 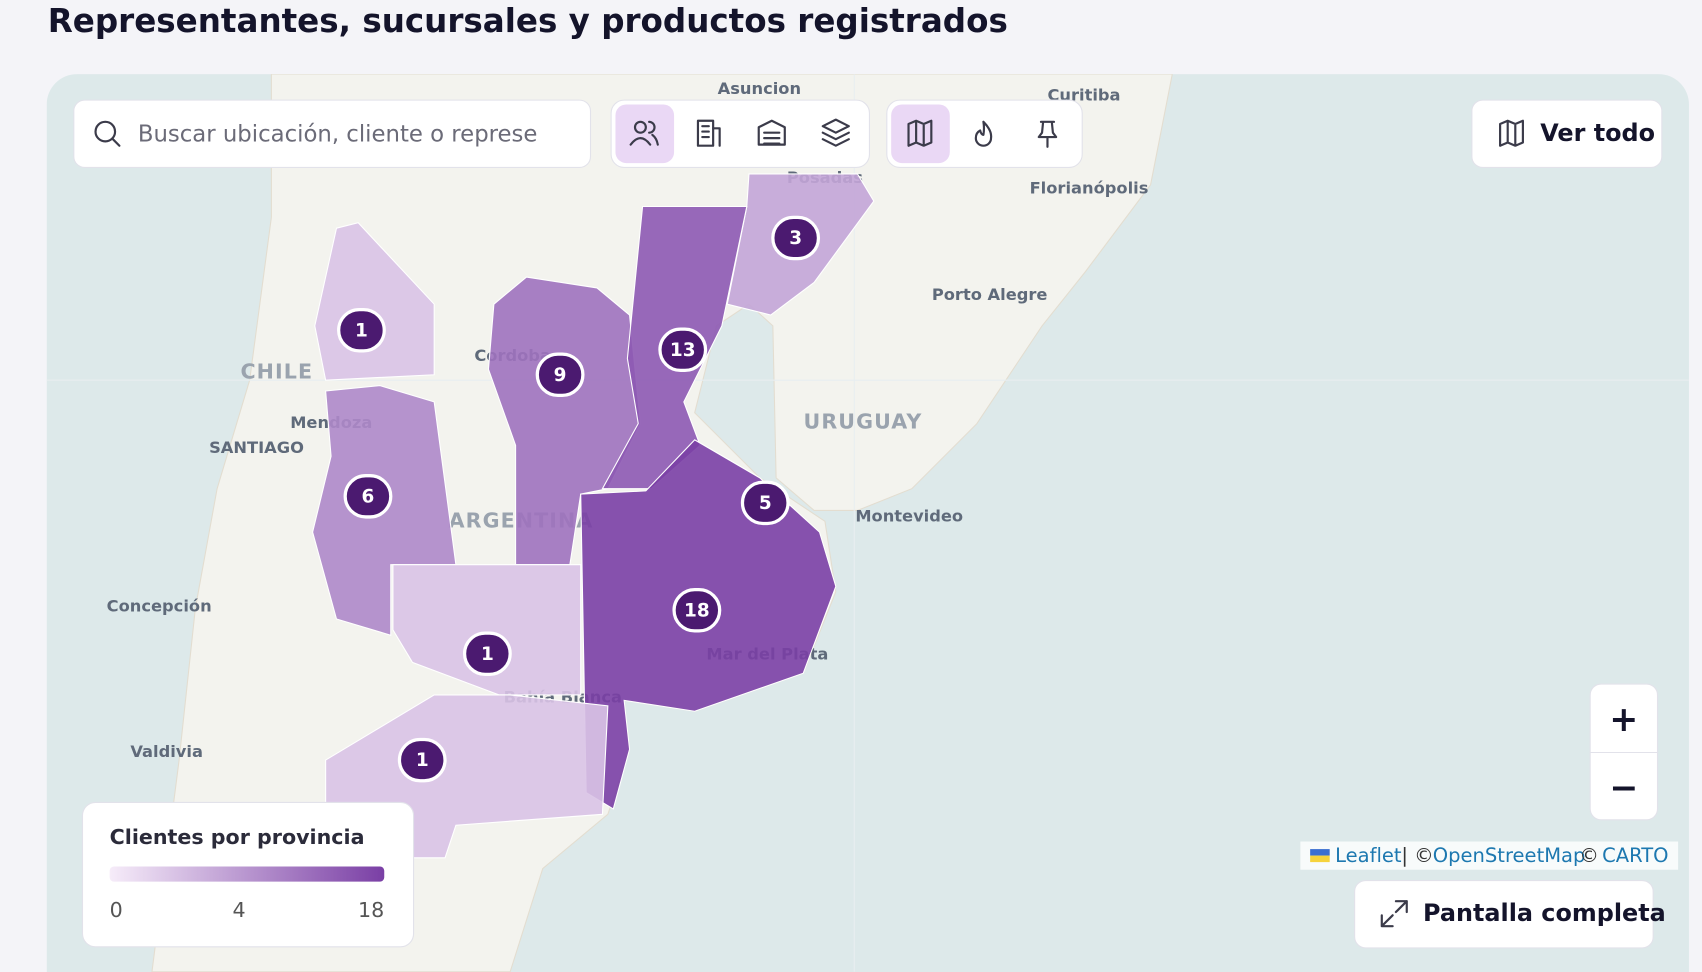 I want to click on map-label: Montevideo, so click(x=909, y=515).